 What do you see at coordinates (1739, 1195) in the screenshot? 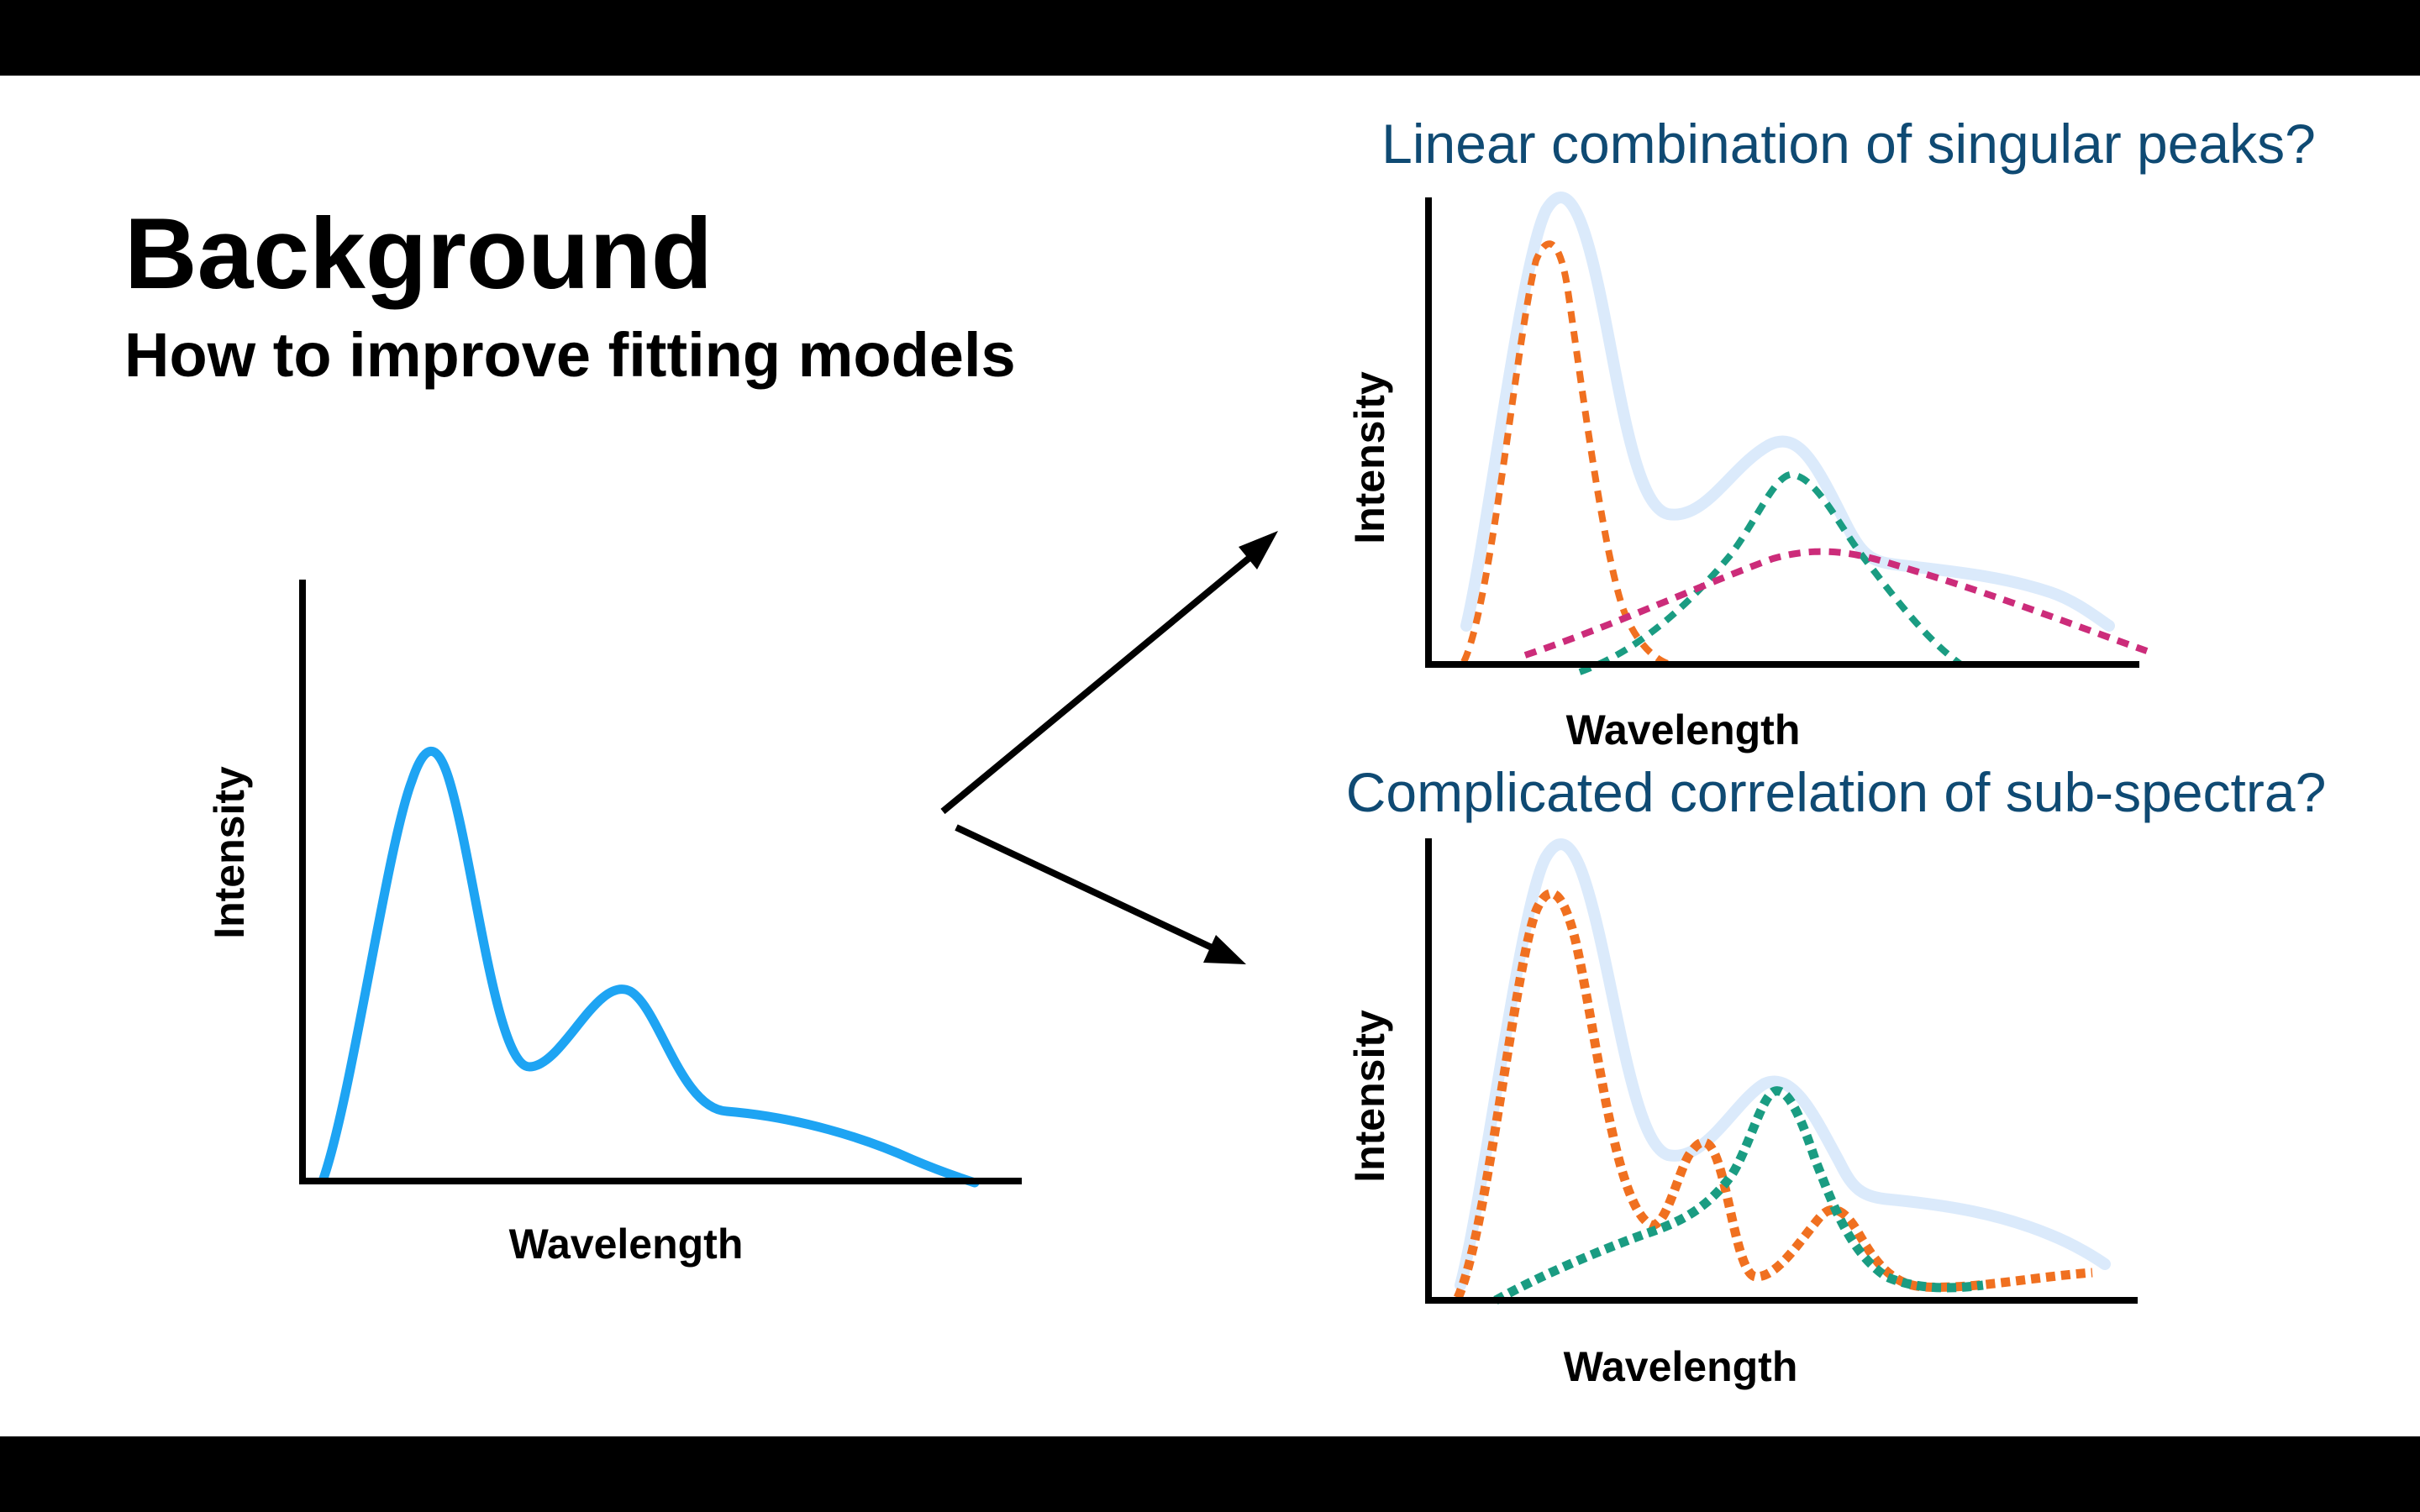
I see `bottom-peak-teal` at bounding box center [1739, 1195].